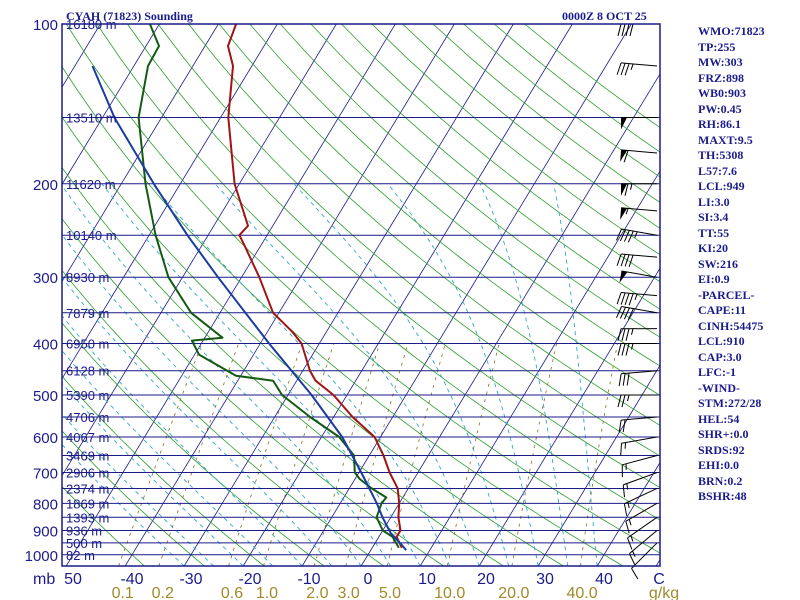 Image resolution: width=800 pixels, height=600 pixels. I want to click on stat-item: TT:55, so click(714, 232).